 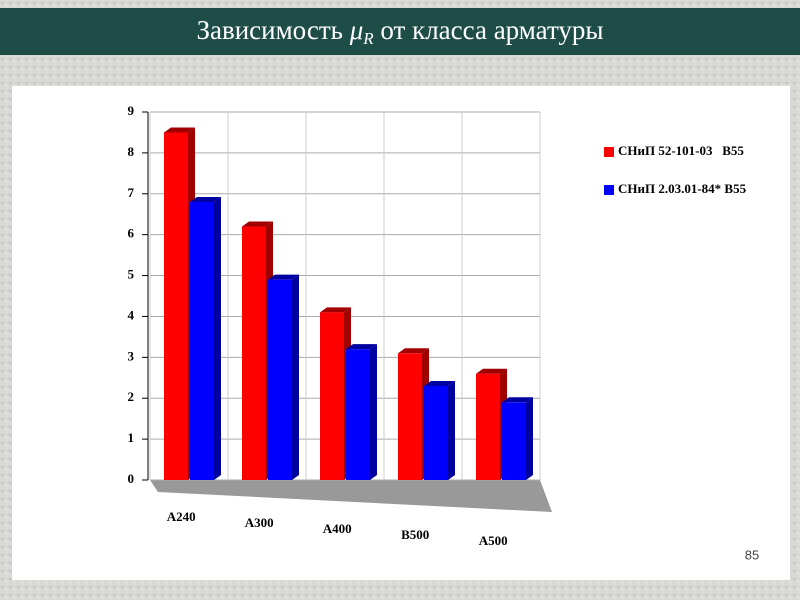 What do you see at coordinates (131, 314) in the screenshot?
I see `y-tick-label: 4` at bounding box center [131, 314].